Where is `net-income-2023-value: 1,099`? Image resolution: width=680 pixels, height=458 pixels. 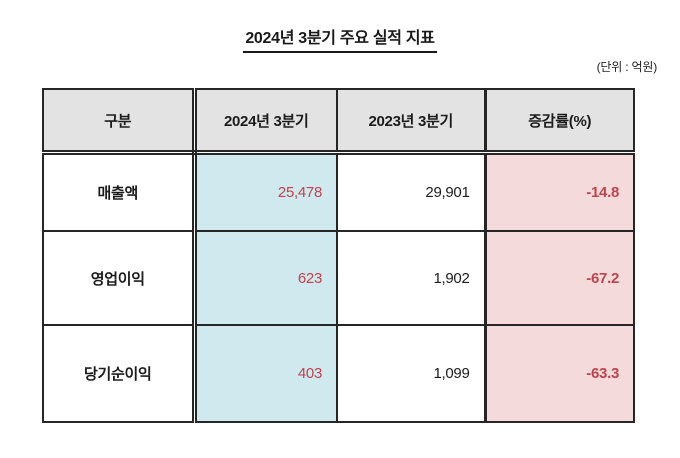 net-income-2023-value: 1,099 is located at coordinates (411, 373).